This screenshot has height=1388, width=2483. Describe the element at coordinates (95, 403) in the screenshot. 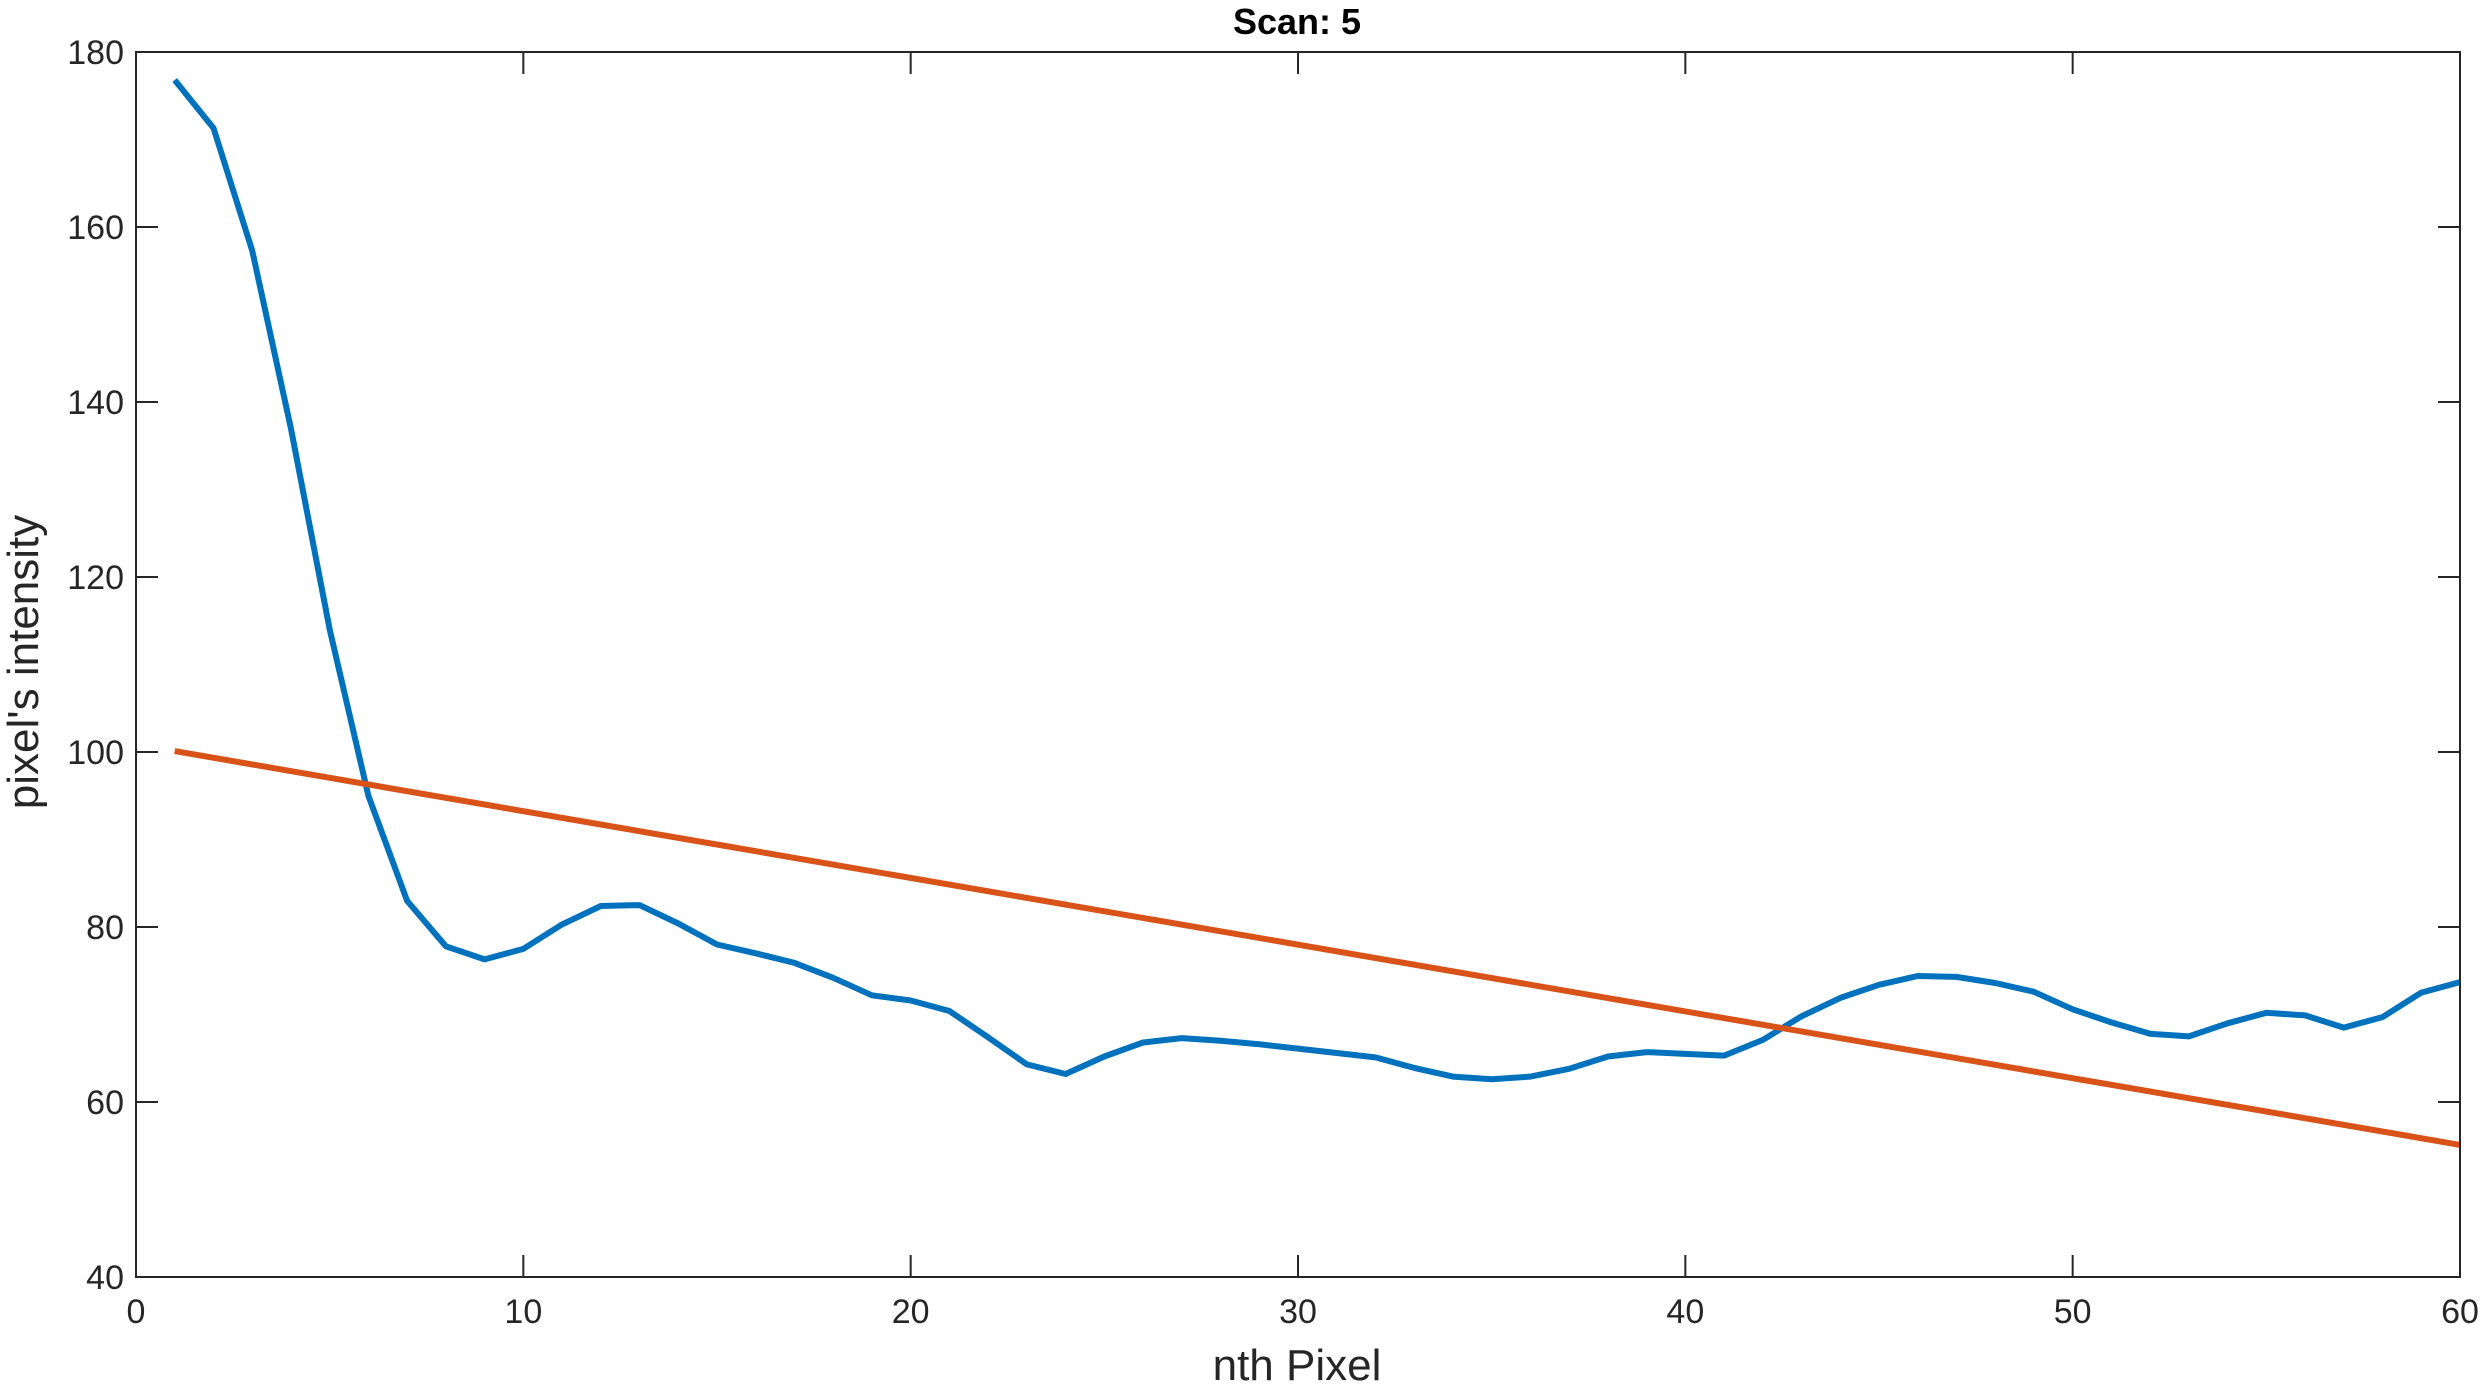

I see `y-tick-label: 140` at that location.